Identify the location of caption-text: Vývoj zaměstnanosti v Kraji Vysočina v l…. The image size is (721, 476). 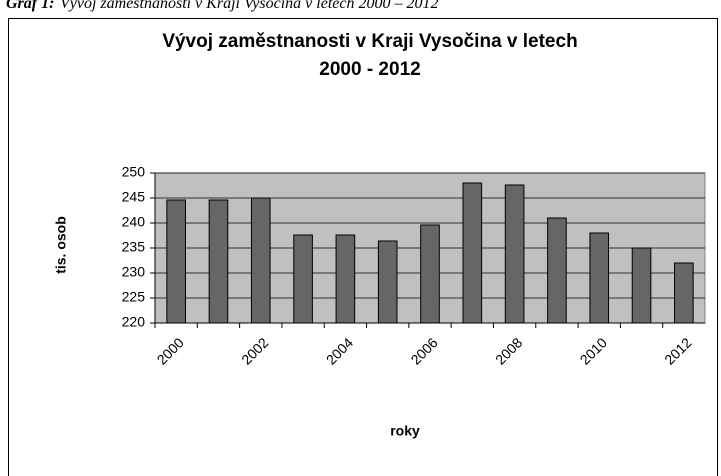
(249, 6).